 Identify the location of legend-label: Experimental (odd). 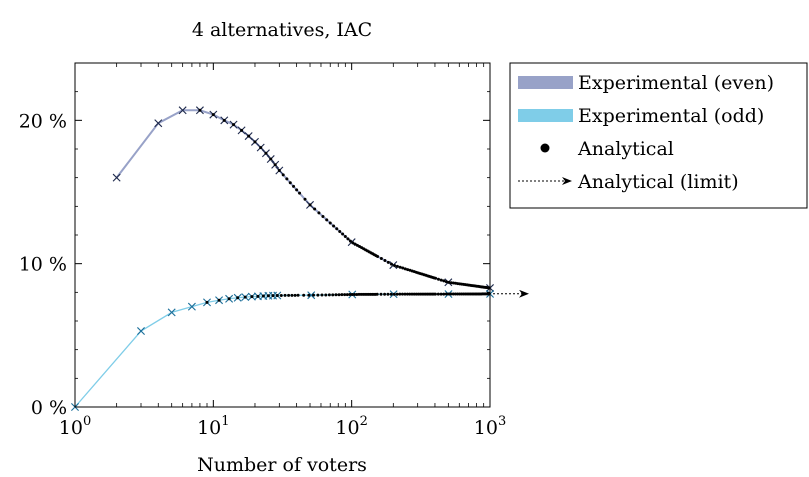
(671, 116).